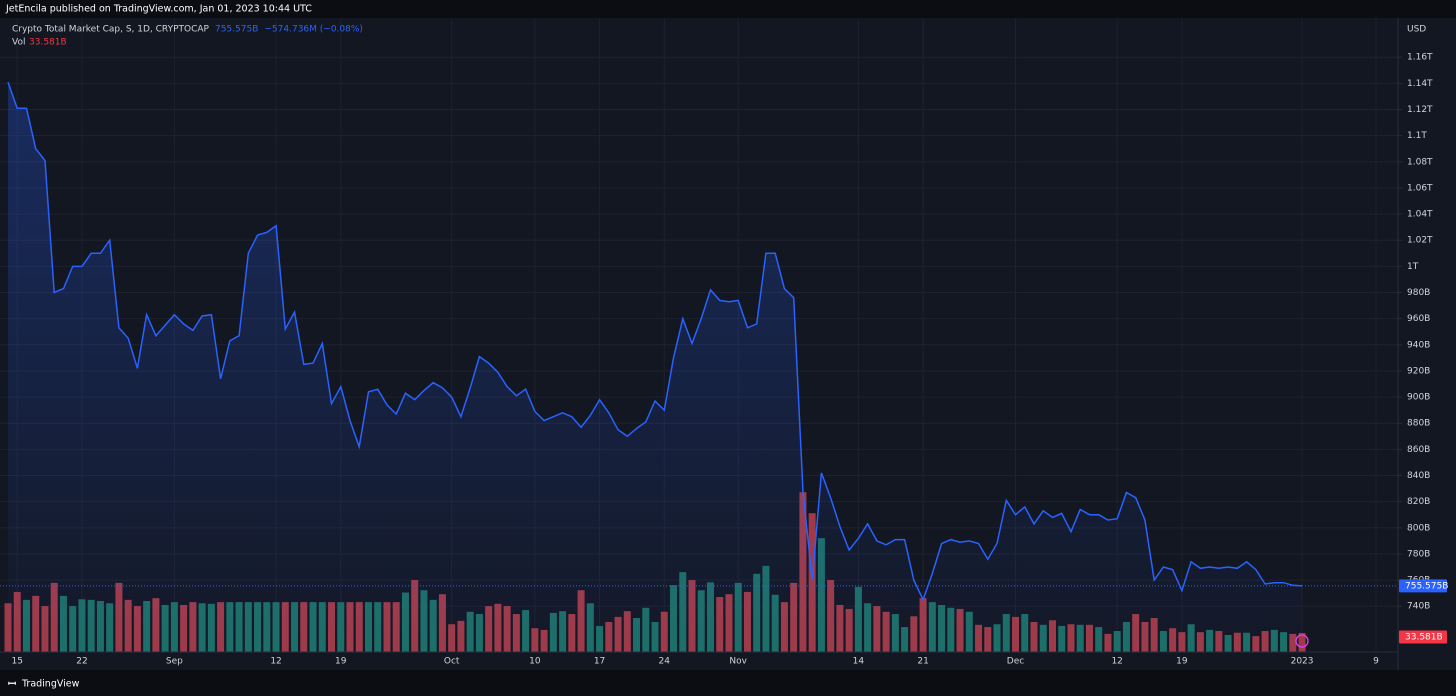 The width and height of the screenshot is (1456, 696). I want to click on alert-icon, so click(1302, 641).